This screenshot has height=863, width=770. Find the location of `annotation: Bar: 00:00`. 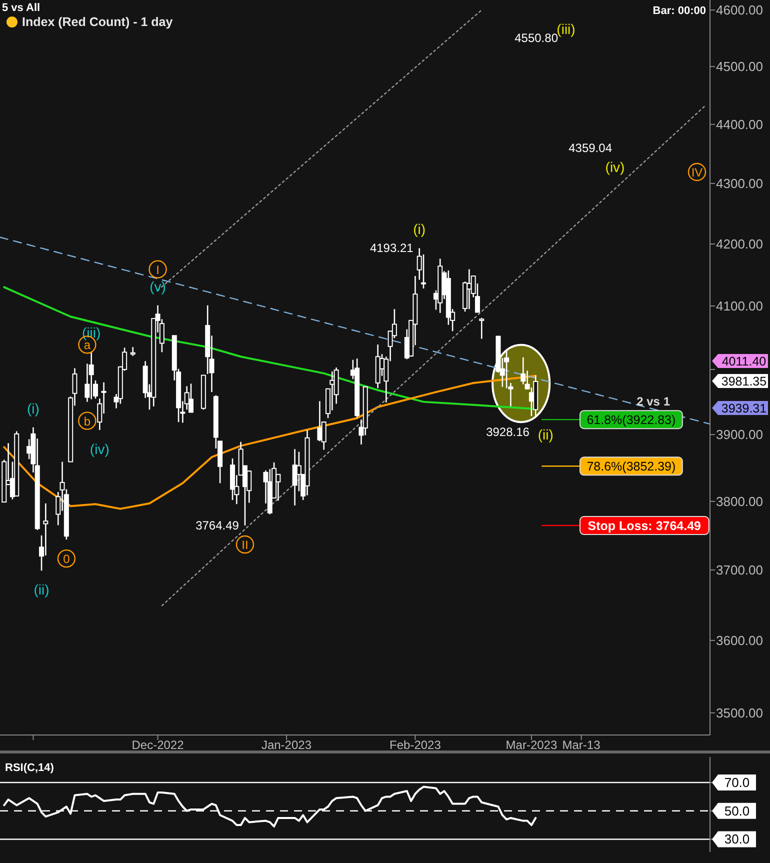

annotation: Bar: 00:00 is located at coordinates (679, 11).